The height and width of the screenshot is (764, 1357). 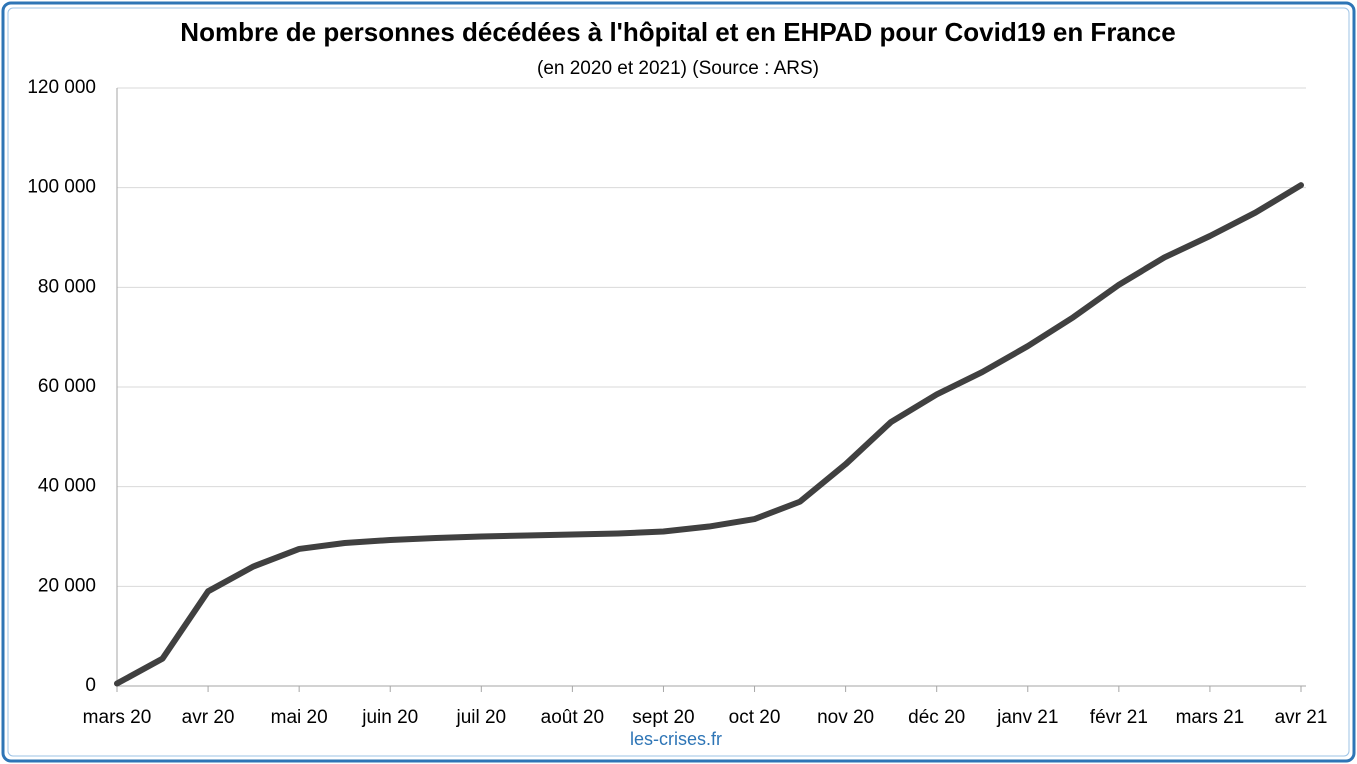 What do you see at coordinates (1119, 717) in the screenshot?
I see `x-tick-label: févr 21` at bounding box center [1119, 717].